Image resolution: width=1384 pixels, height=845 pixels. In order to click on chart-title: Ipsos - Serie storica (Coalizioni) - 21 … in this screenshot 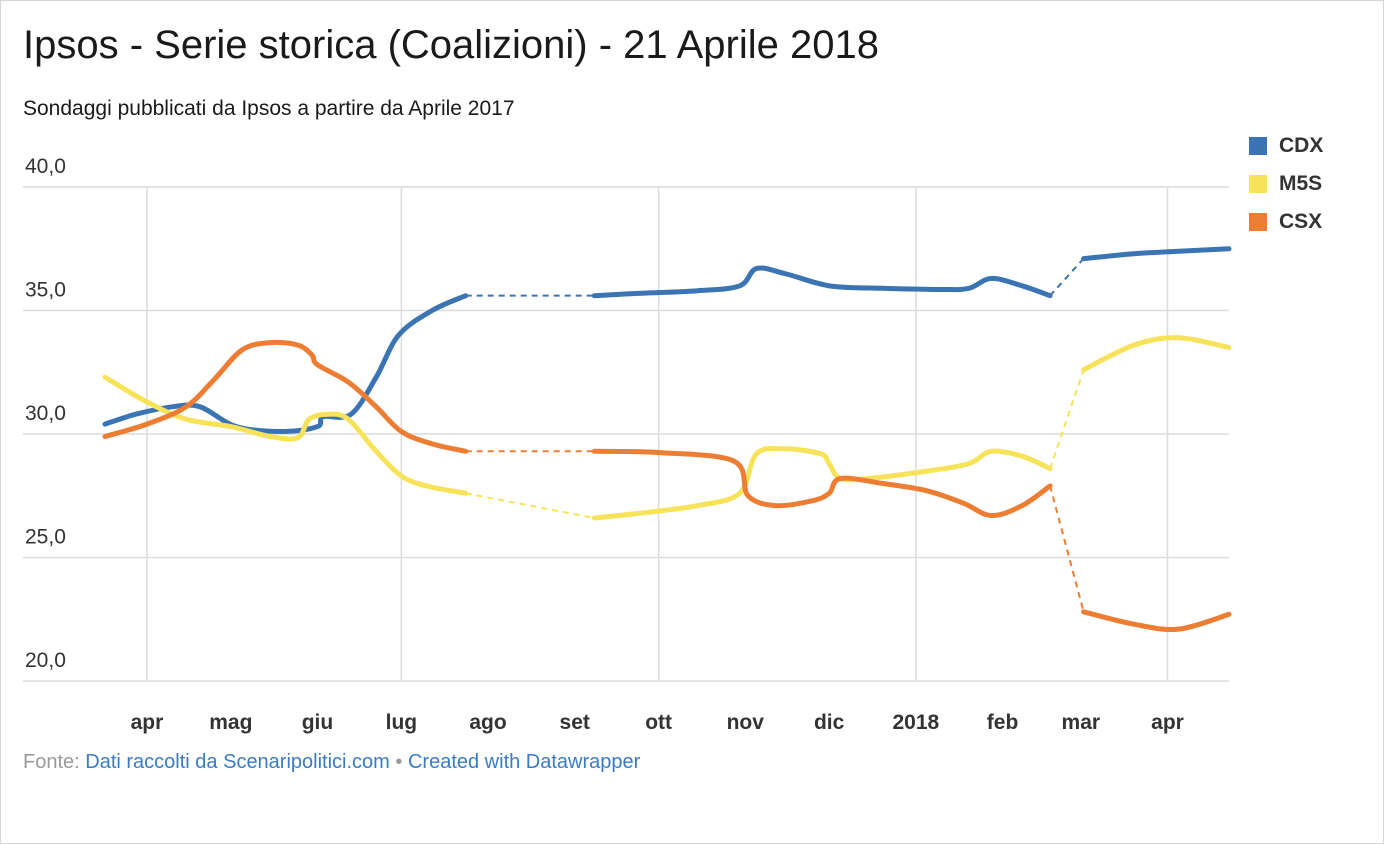, I will do `click(451, 45)`.